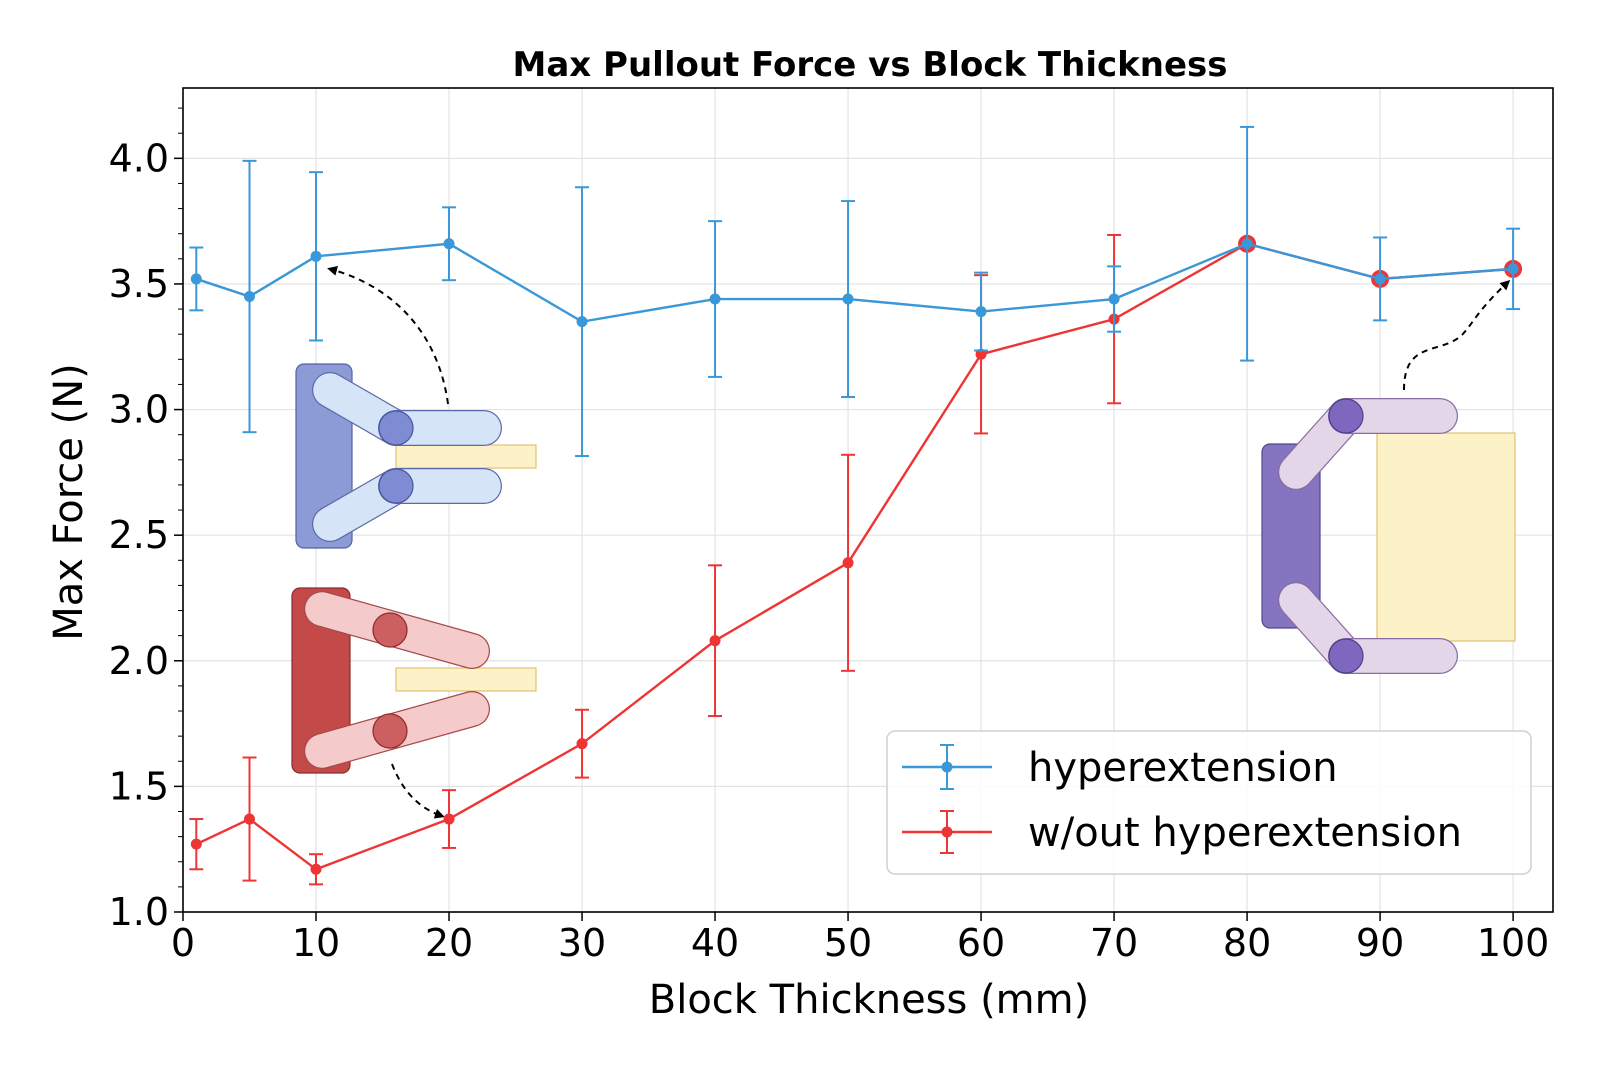 The height and width of the screenshot is (1073, 1600). What do you see at coordinates (1291, 536) in the screenshot?
I see `inset-purple-palm` at bounding box center [1291, 536].